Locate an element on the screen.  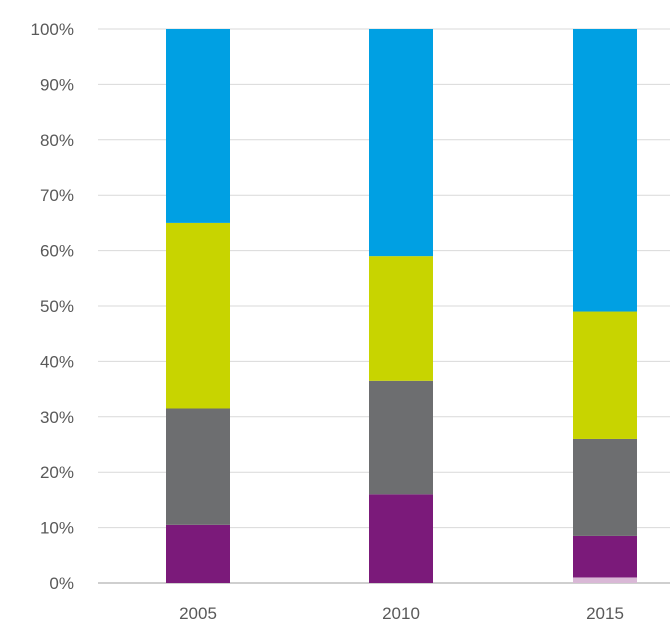
y-tick-label: 60% is located at coordinates (57, 251).